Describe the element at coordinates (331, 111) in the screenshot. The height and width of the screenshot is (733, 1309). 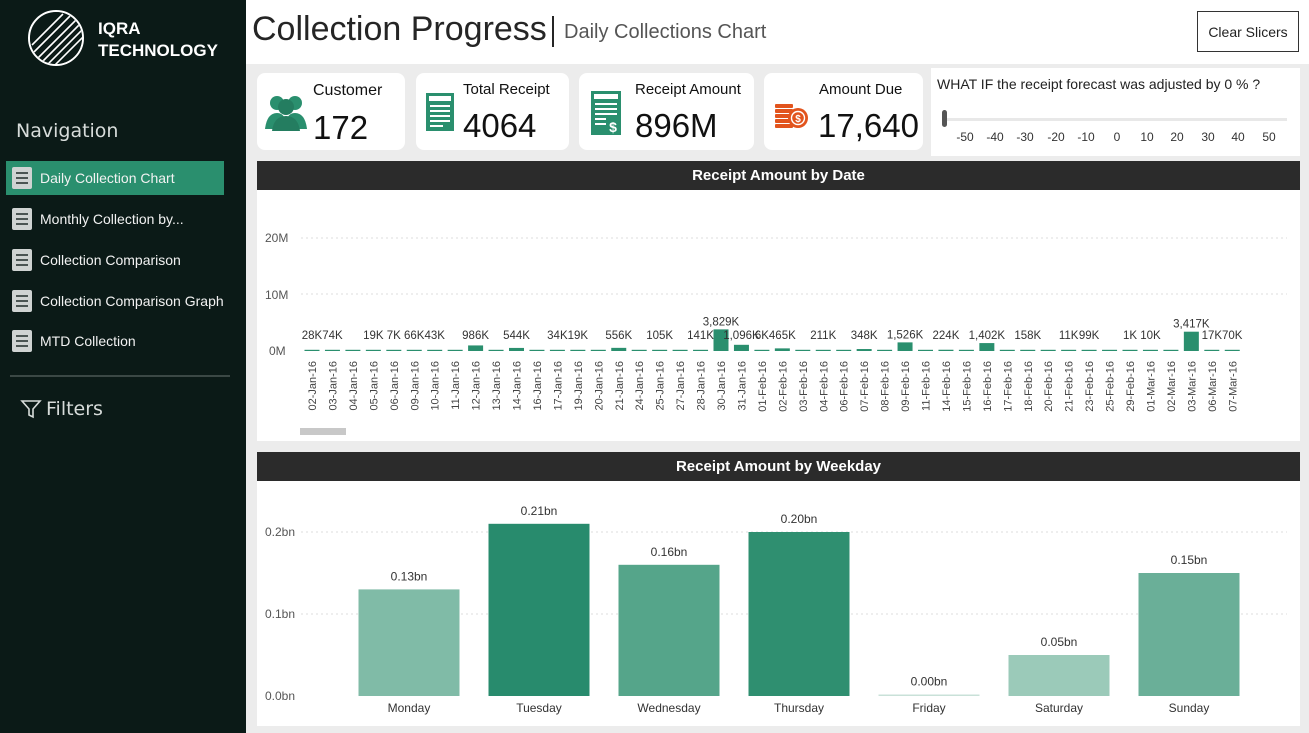
I see `kpi-customer: Customer 172` at that location.